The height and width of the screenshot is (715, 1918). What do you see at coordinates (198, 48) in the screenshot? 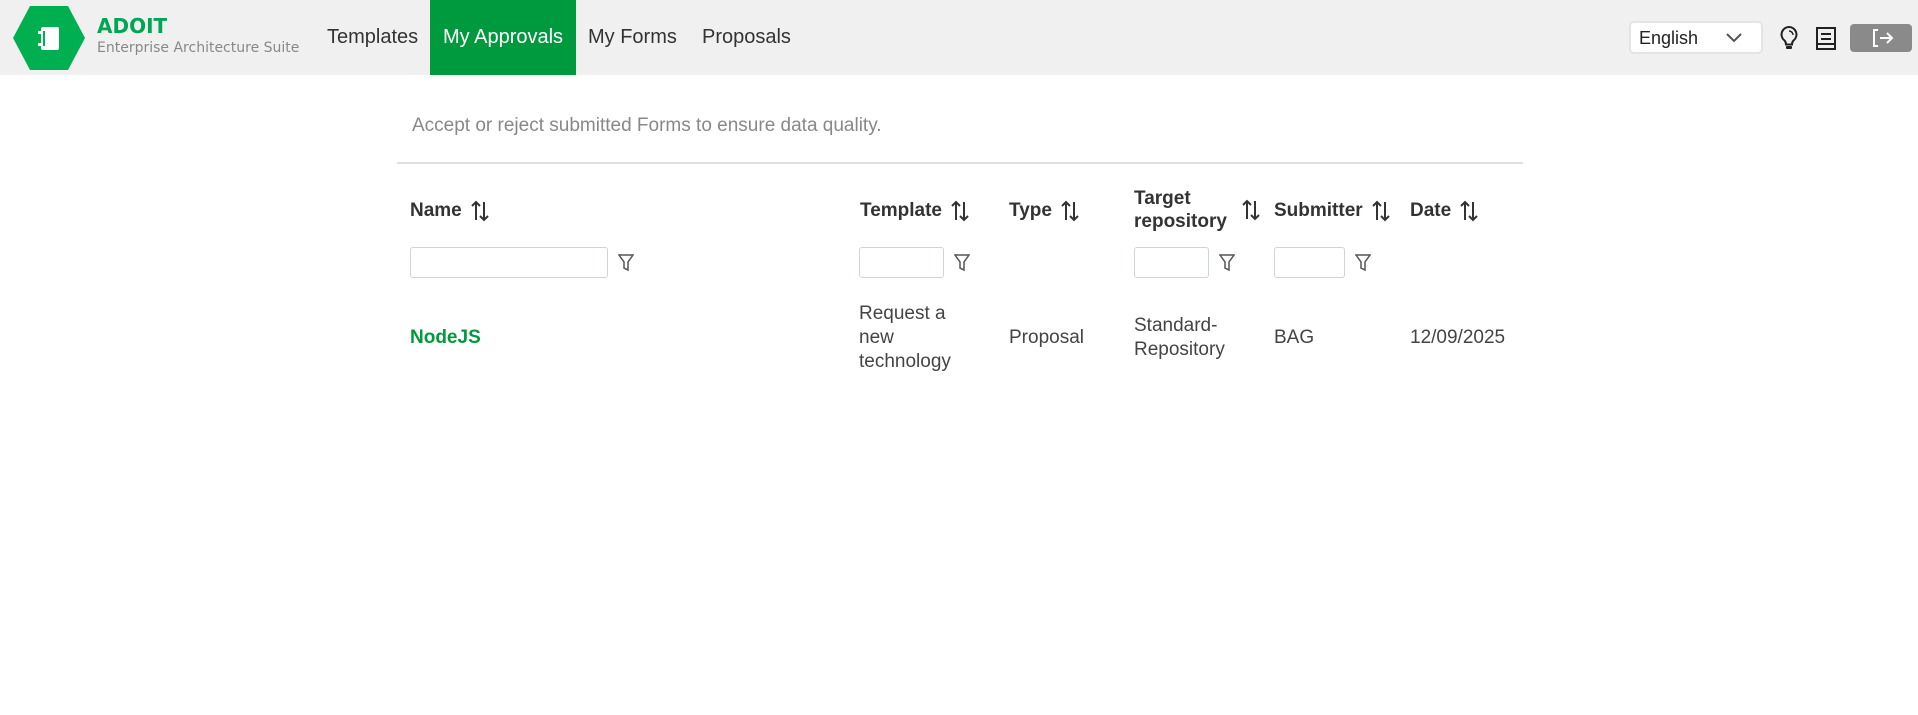
I see `brand-subtitle: Enterprise Architecture Suite` at bounding box center [198, 48].